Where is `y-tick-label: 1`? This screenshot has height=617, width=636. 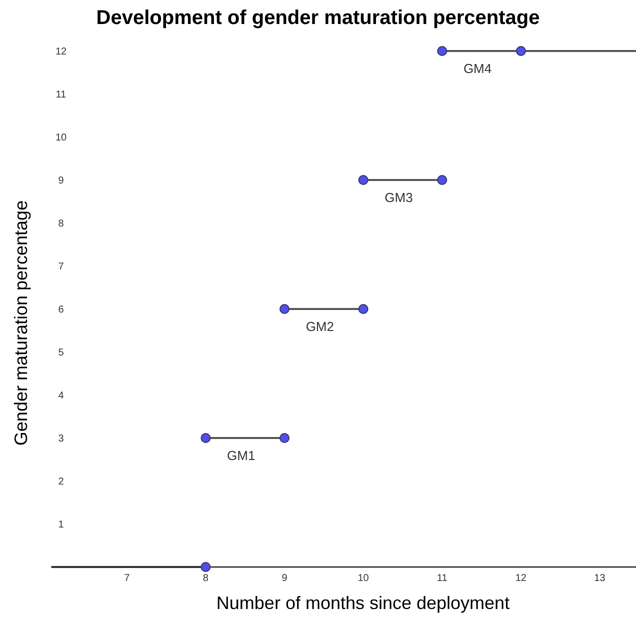
y-tick-label: 1 is located at coordinates (61, 525).